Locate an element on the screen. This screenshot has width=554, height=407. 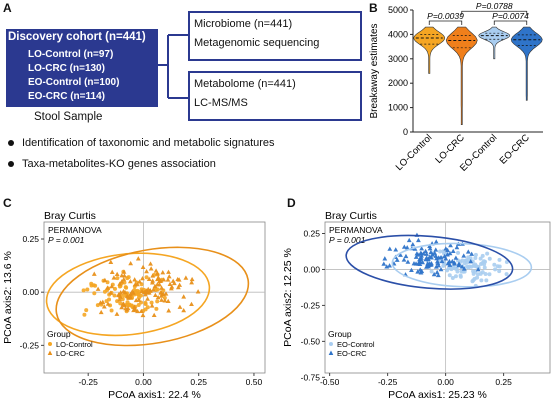
cohort-bracket-connector is located at coordinates (173, 66).